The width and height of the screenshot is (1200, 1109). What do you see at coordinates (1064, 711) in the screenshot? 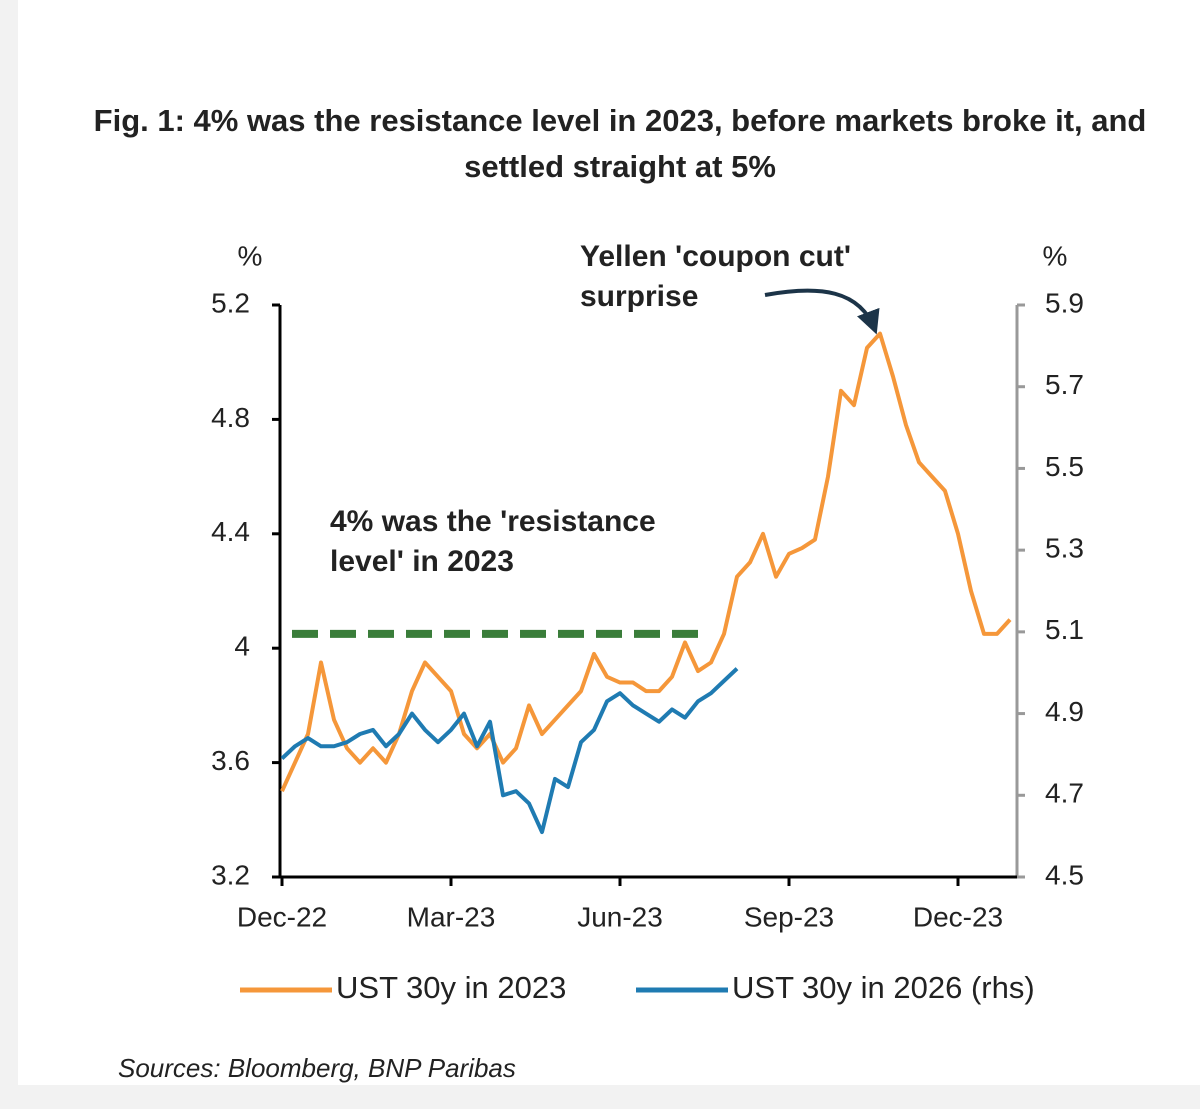
I see `y2-tick-label: 4.9` at bounding box center [1064, 711].